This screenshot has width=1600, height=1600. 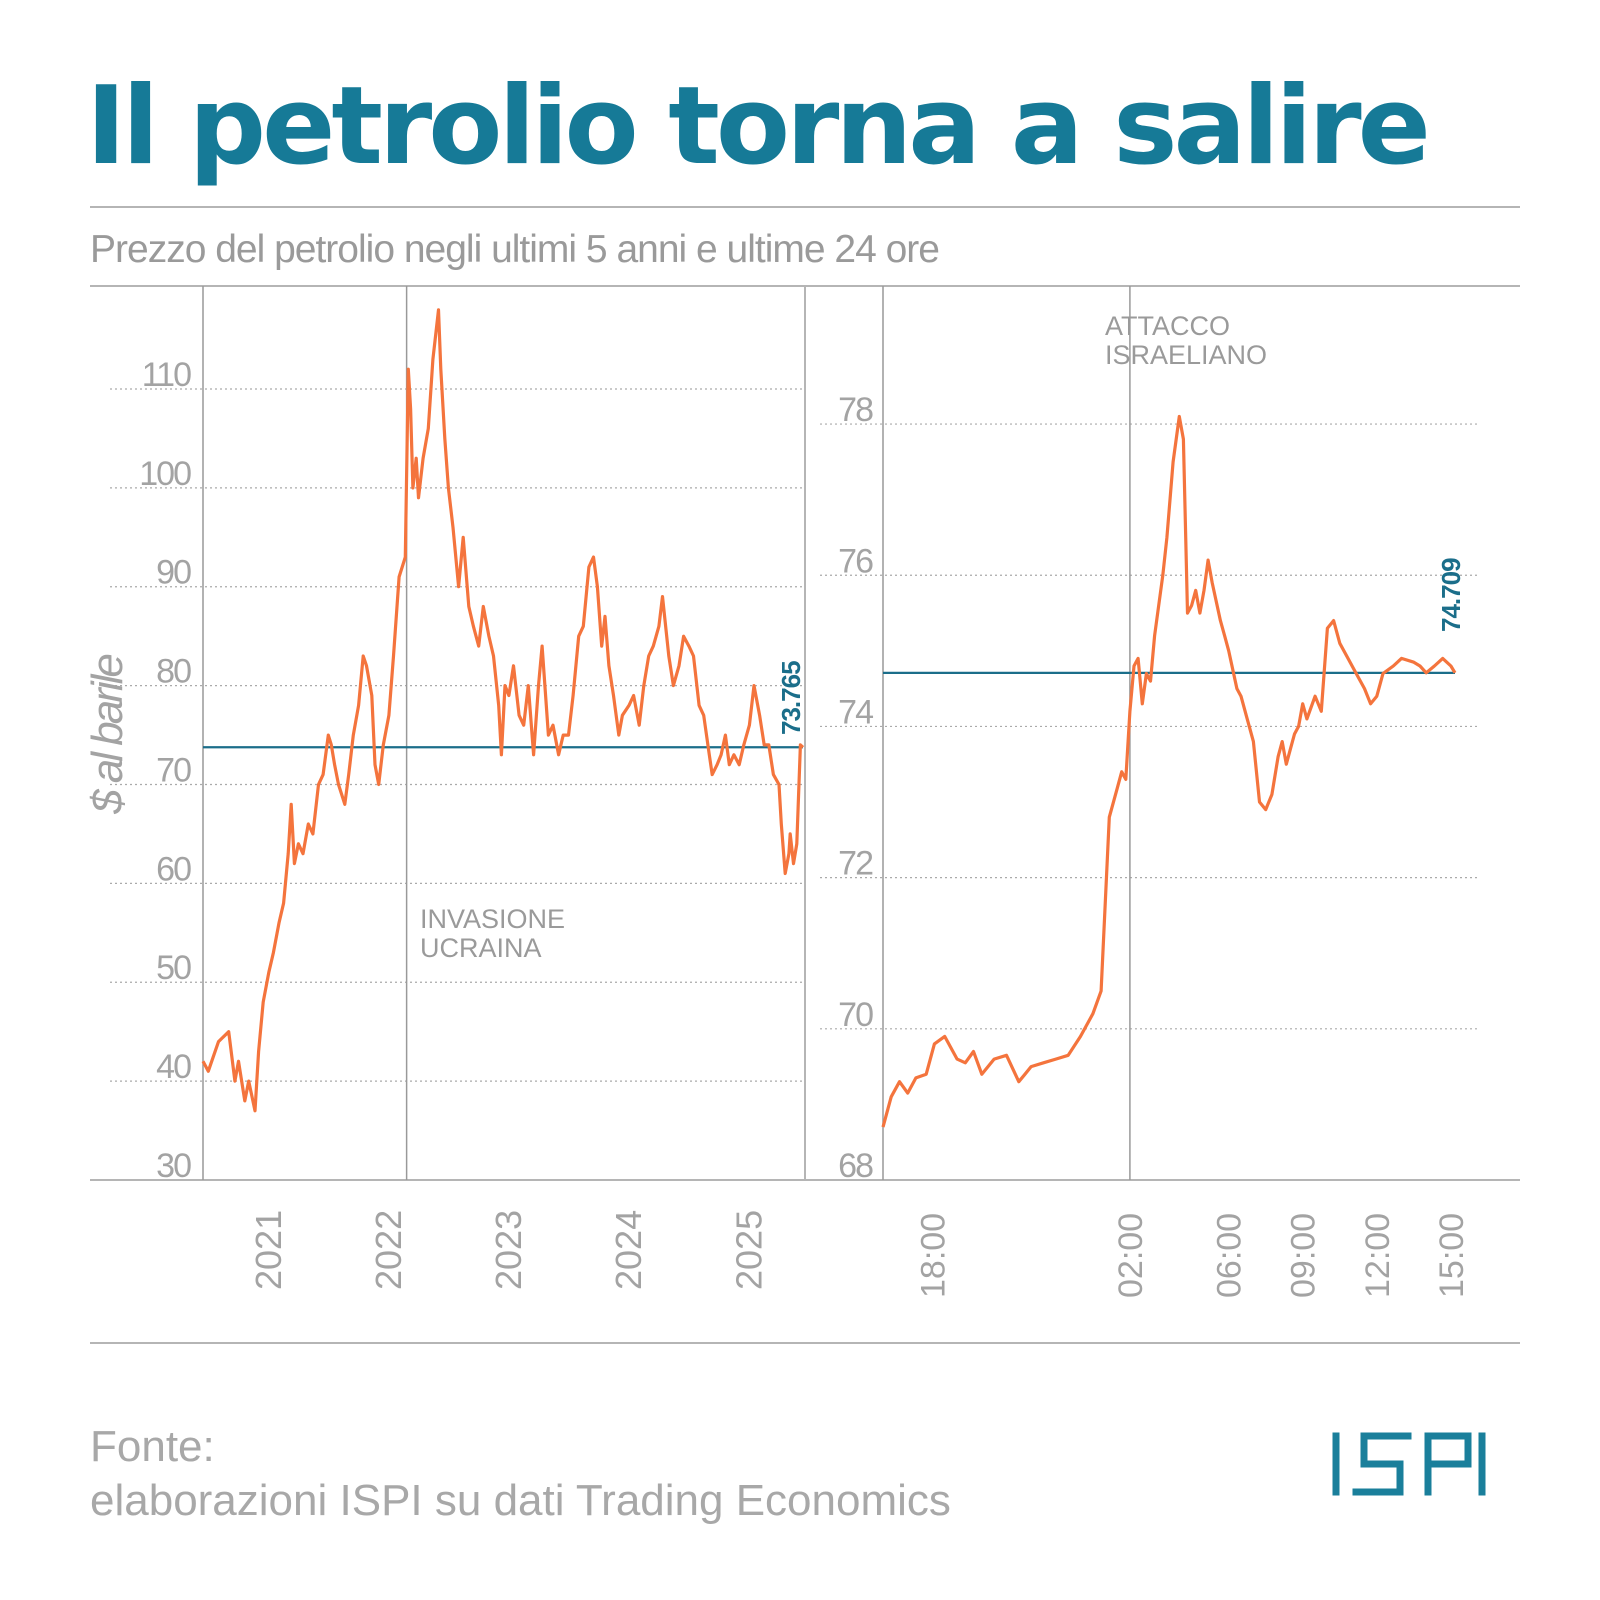 What do you see at coordinates (173, 968) in the screenshot?
I see `left-y-tick-label: 50` at bounding box center [173, 968].